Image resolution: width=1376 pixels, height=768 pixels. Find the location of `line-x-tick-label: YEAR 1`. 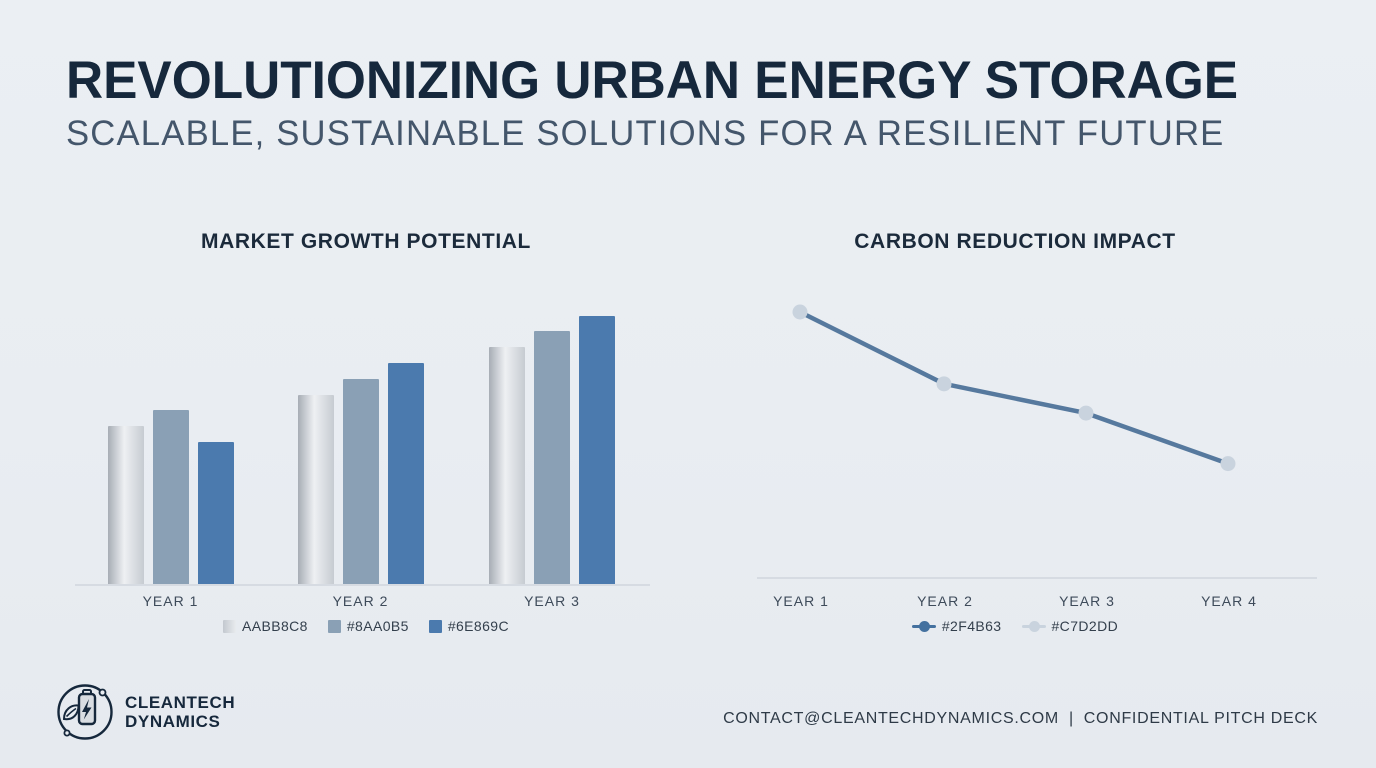

line-x-tick-label: YEAR 1 is located at coordinates (801, 601).